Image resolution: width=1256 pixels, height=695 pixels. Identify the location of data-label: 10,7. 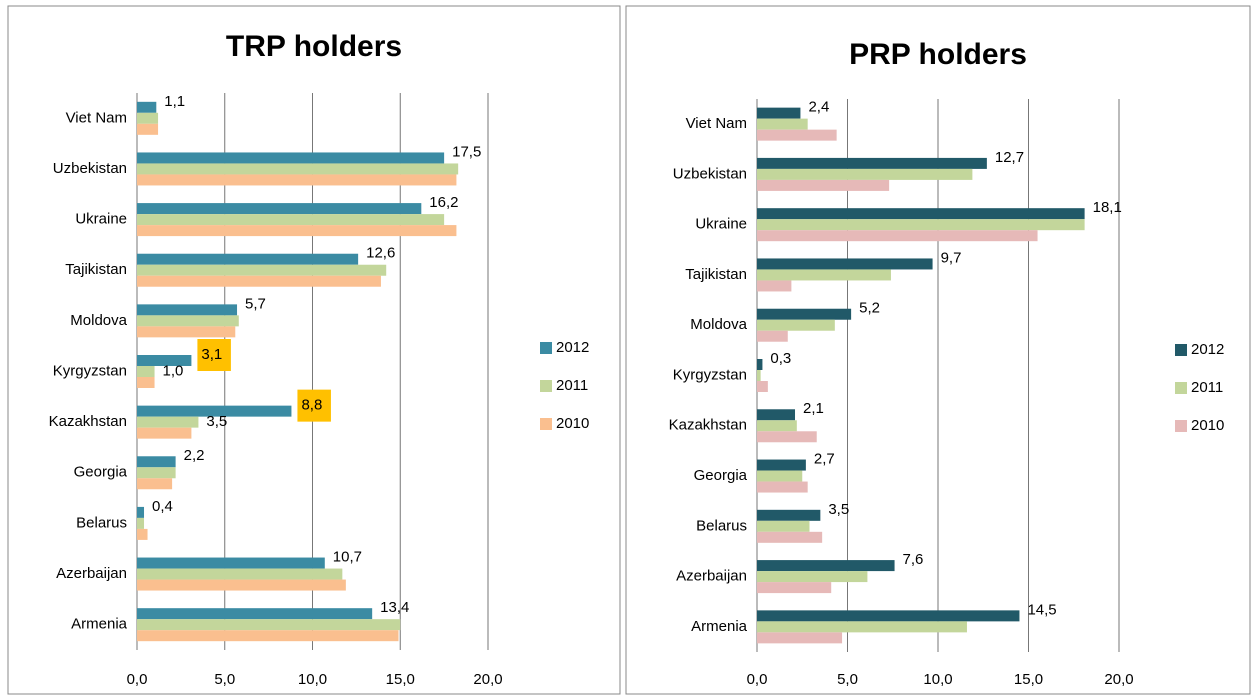
(347, 557).